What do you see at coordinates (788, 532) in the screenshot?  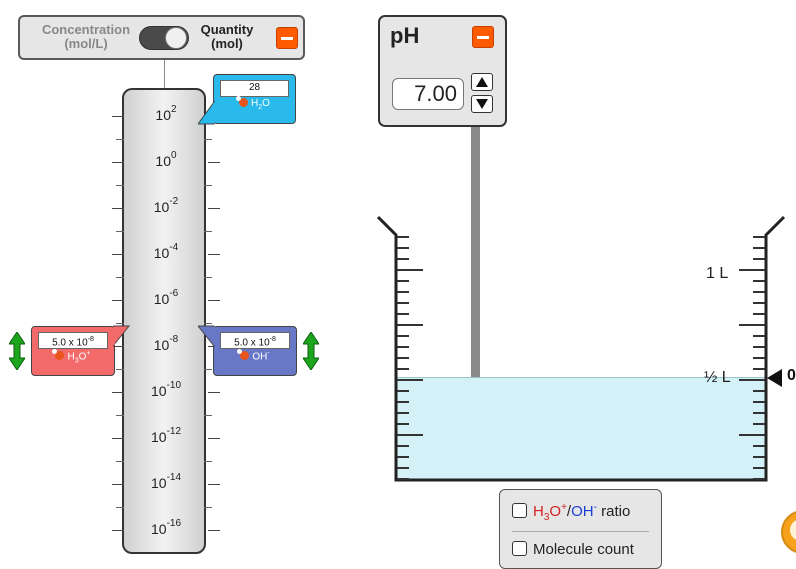 I see `reset-all-button` at bounding box center [788, 532].